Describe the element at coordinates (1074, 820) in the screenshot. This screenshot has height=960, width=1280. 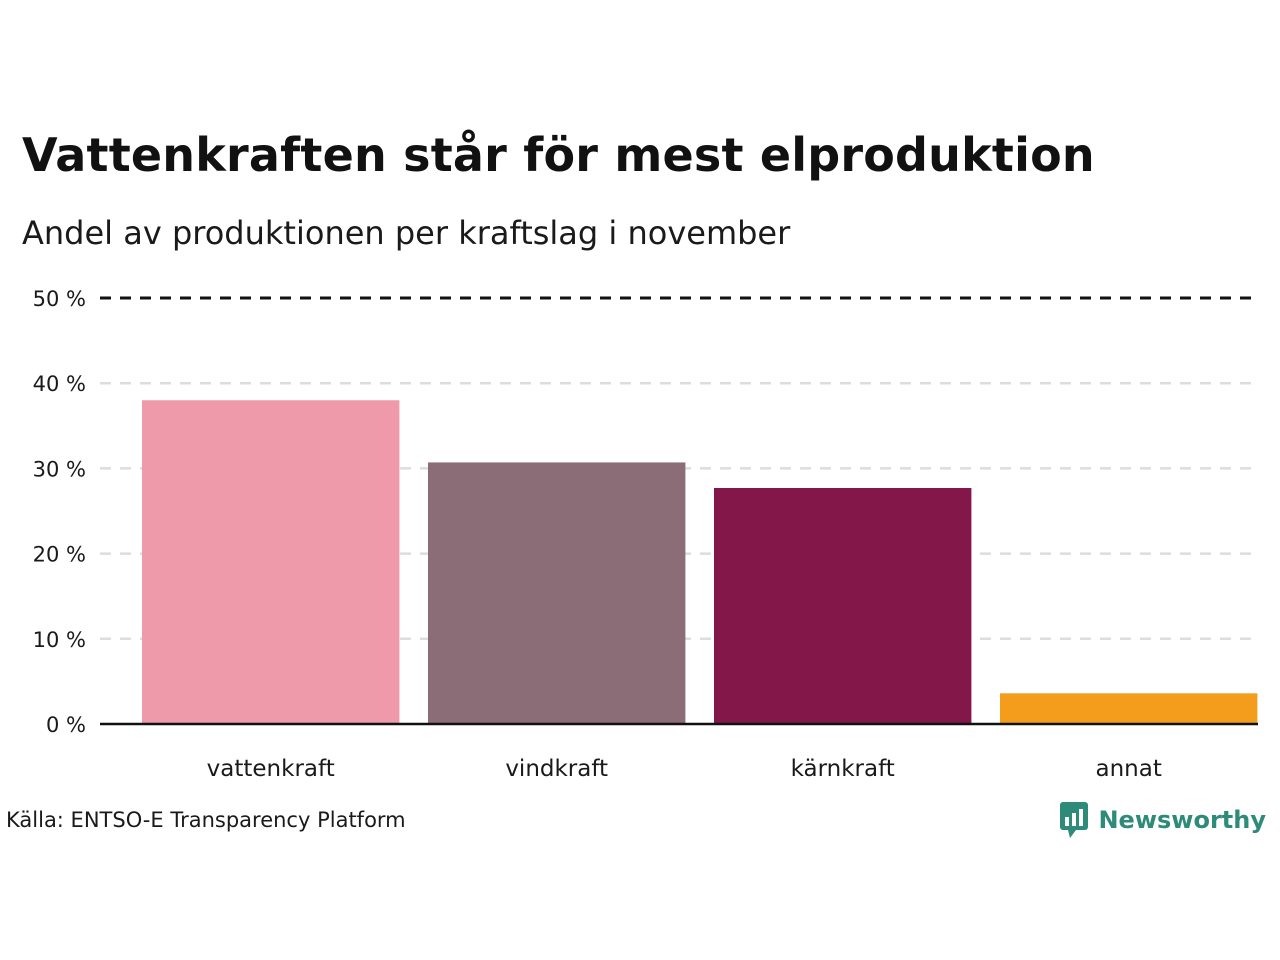
I see `newsworthy-logo-icon` at that location.